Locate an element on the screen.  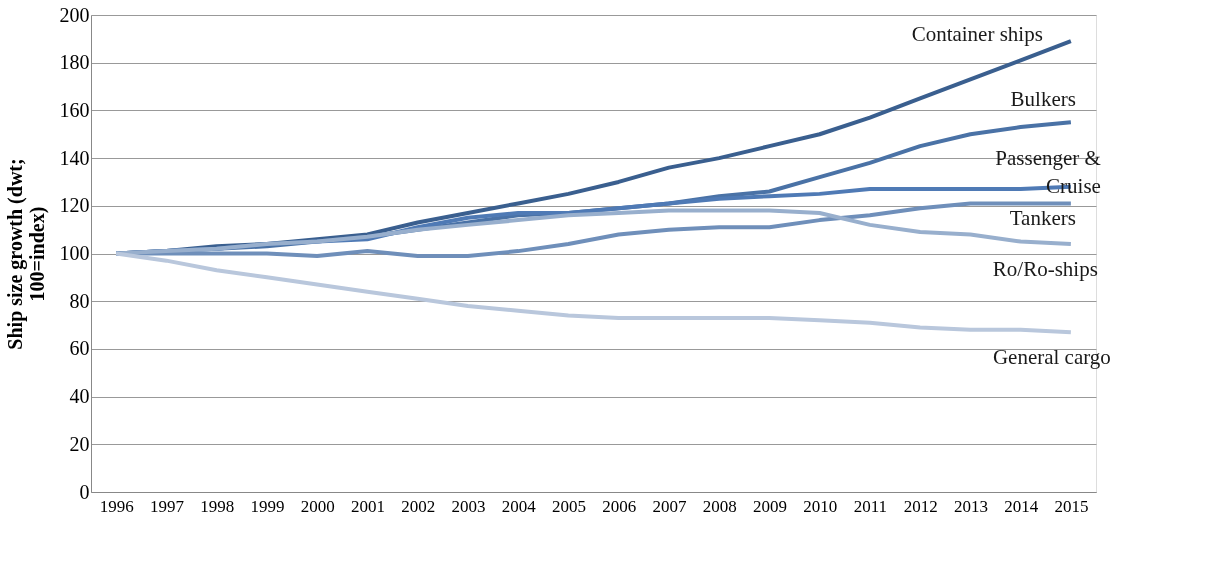
x-tick-label: 2003 is located at coordinates (468, 506).